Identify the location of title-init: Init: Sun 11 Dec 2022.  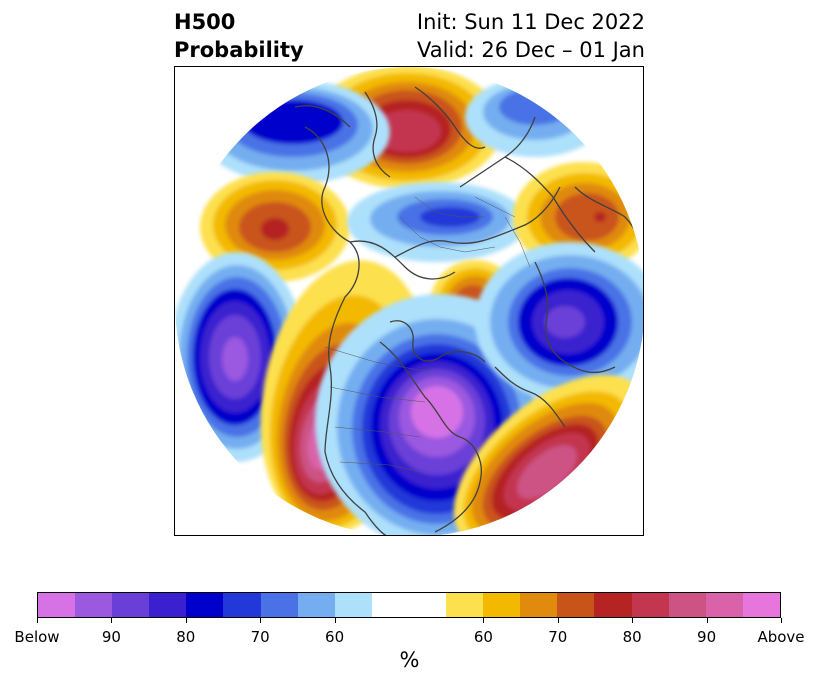
(530, 22).